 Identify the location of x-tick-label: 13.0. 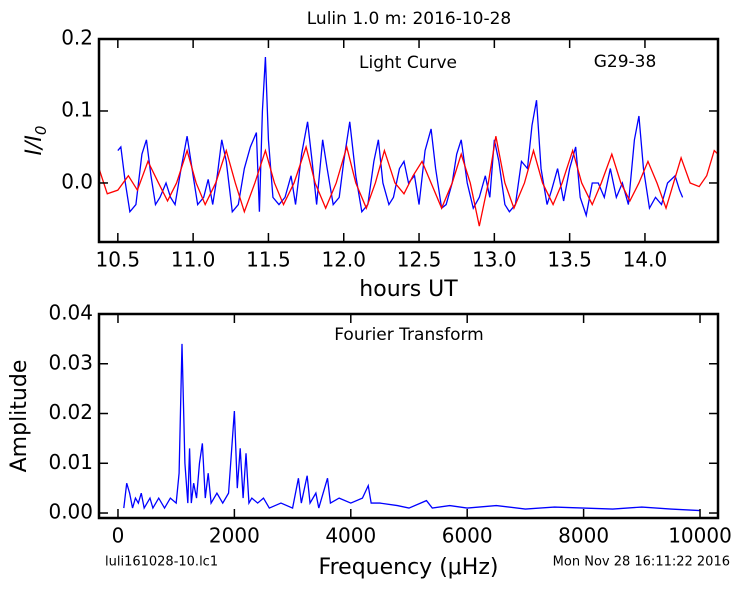
(494, 260).